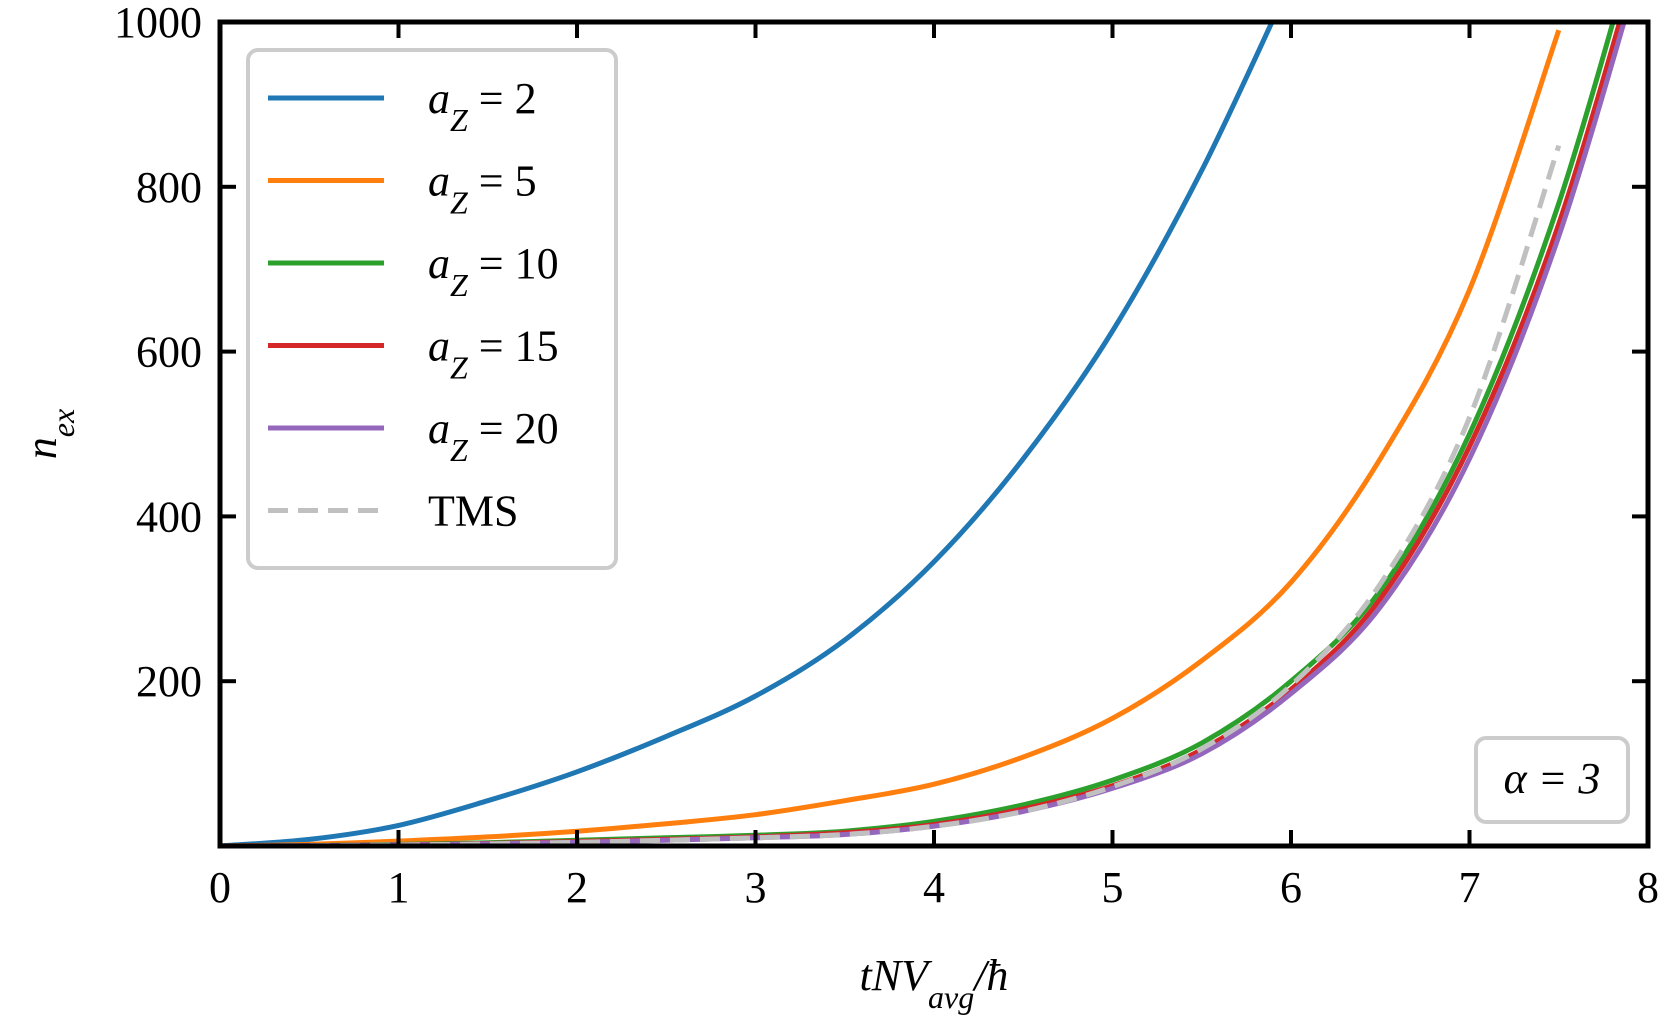  I want to click on x-tick-label: 6, so click(1291, 887).